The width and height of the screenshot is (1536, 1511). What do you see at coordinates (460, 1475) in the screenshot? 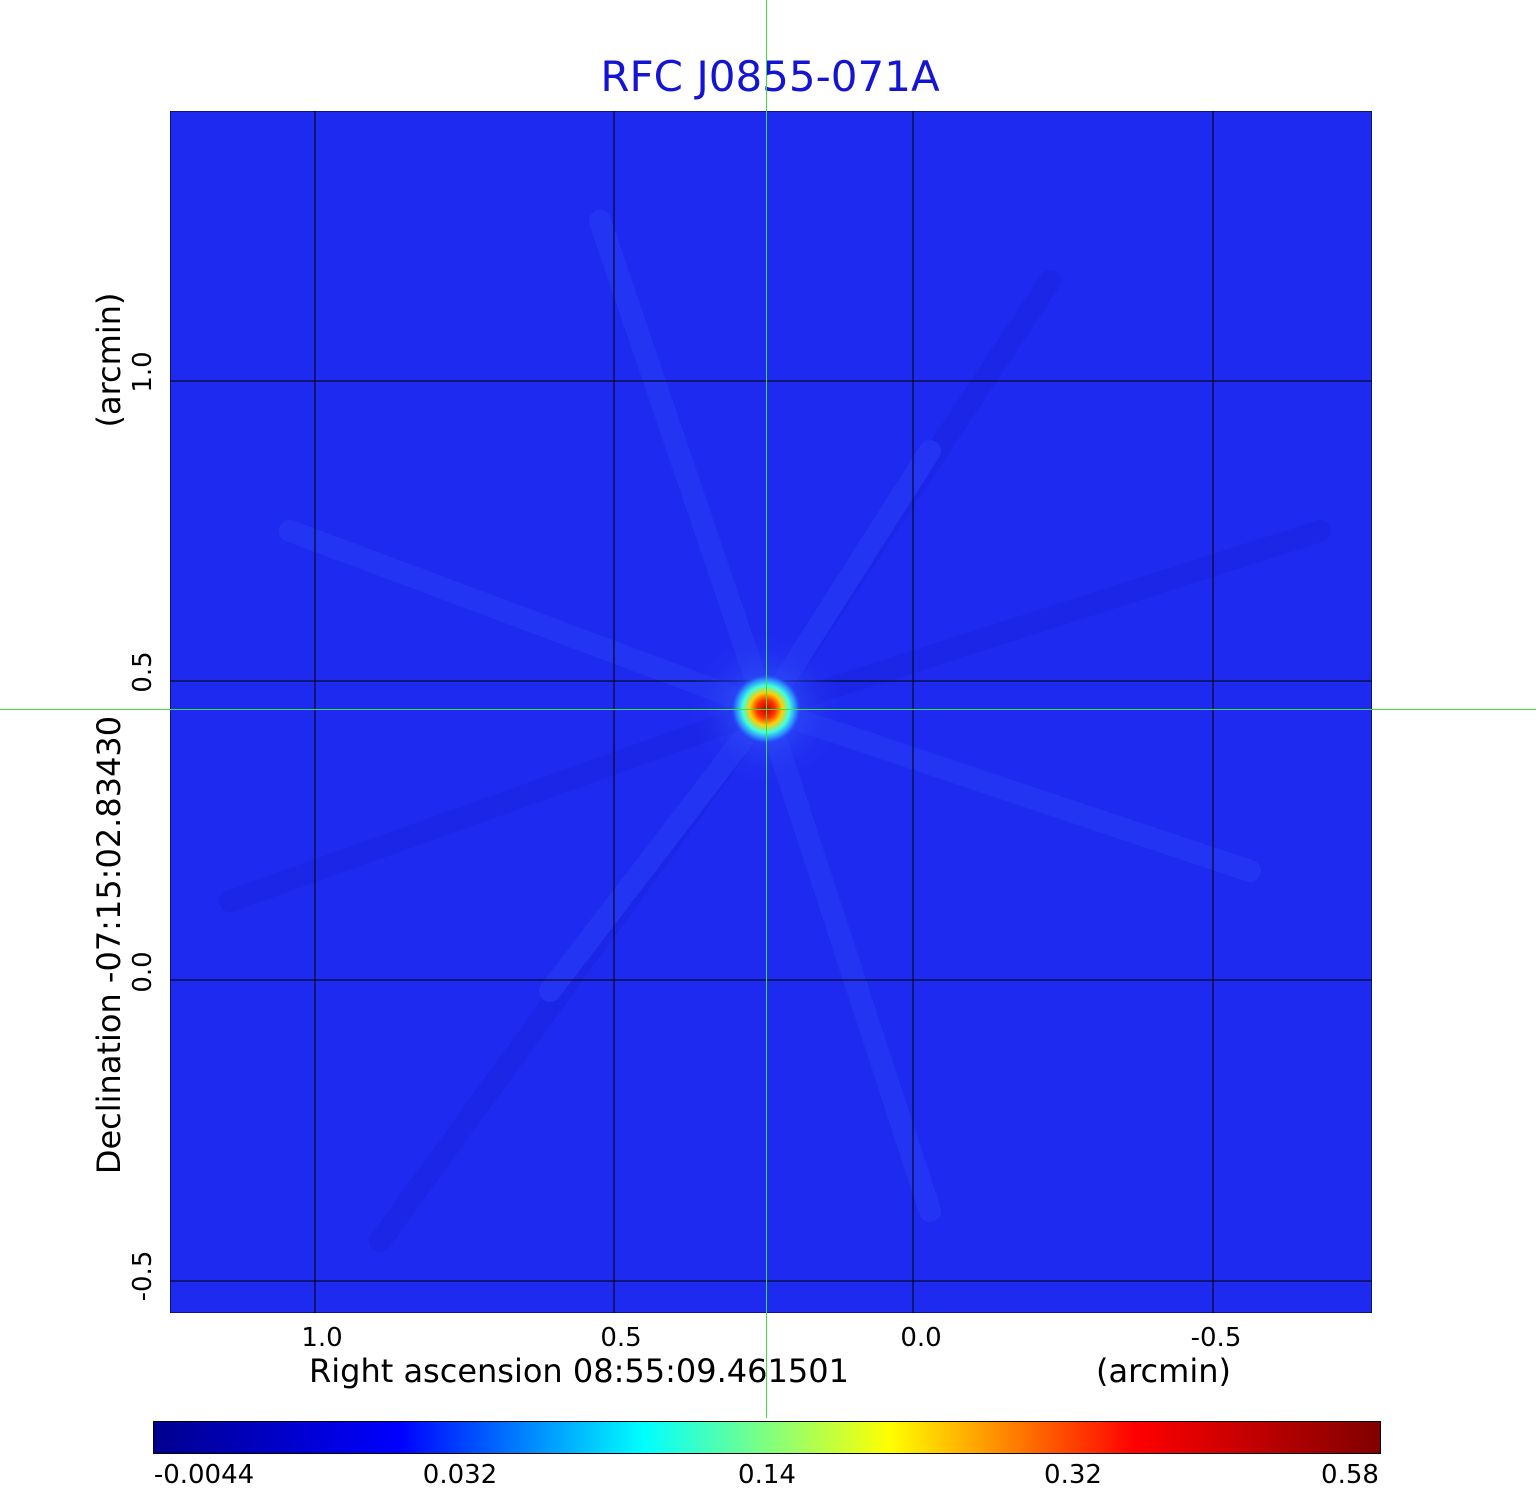
I see `colorbar-tick-label: 0.032` at bounding box center [460, 1475].